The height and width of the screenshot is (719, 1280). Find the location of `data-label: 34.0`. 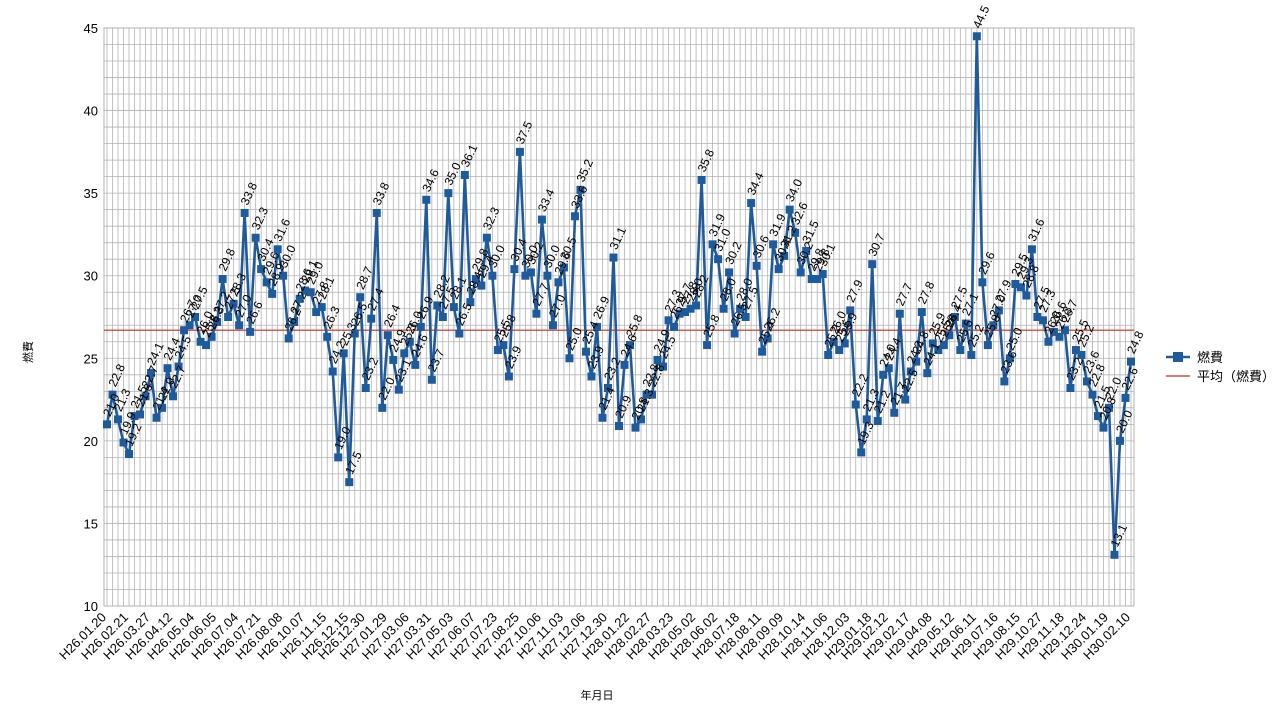

data-label: 34.0 is located at coordinates (794, 190).